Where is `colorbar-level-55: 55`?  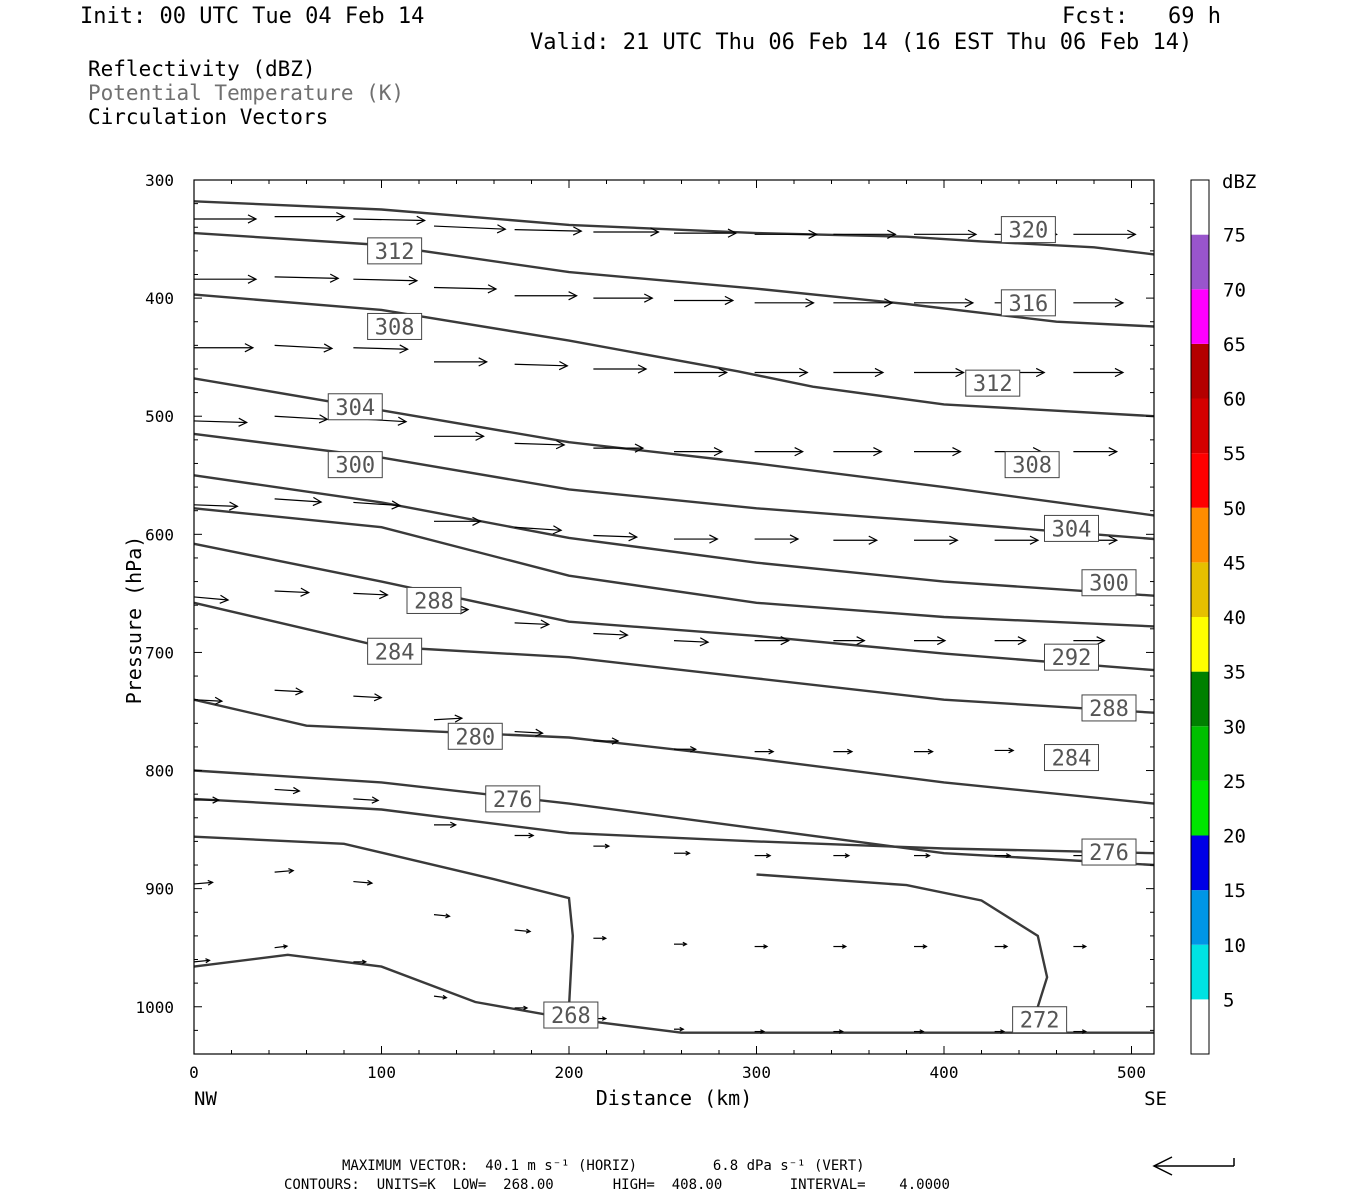 colorbar-level-55: 55 is located at coordinates (1234, 454).